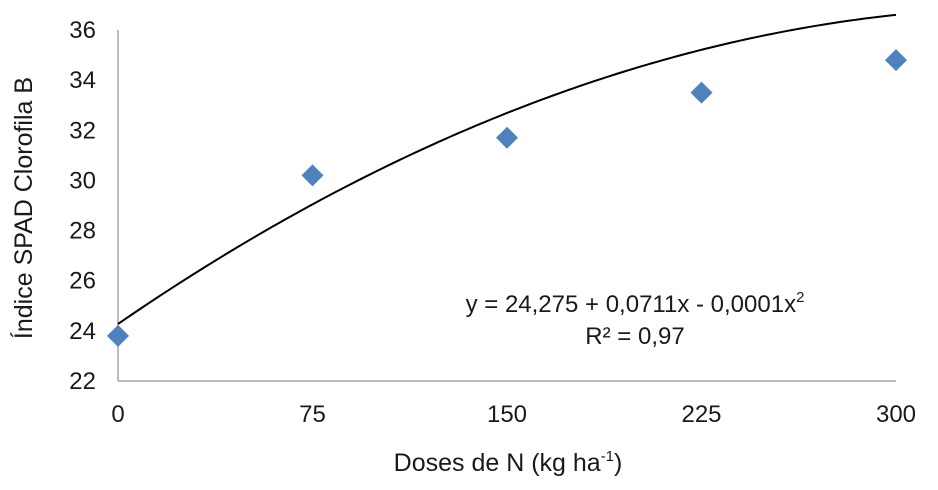 This screenshot has width=938, height=490. Describe the element at coordinates (82, 331) in the screenshot. I see `y-tick-label: 24` at that location.